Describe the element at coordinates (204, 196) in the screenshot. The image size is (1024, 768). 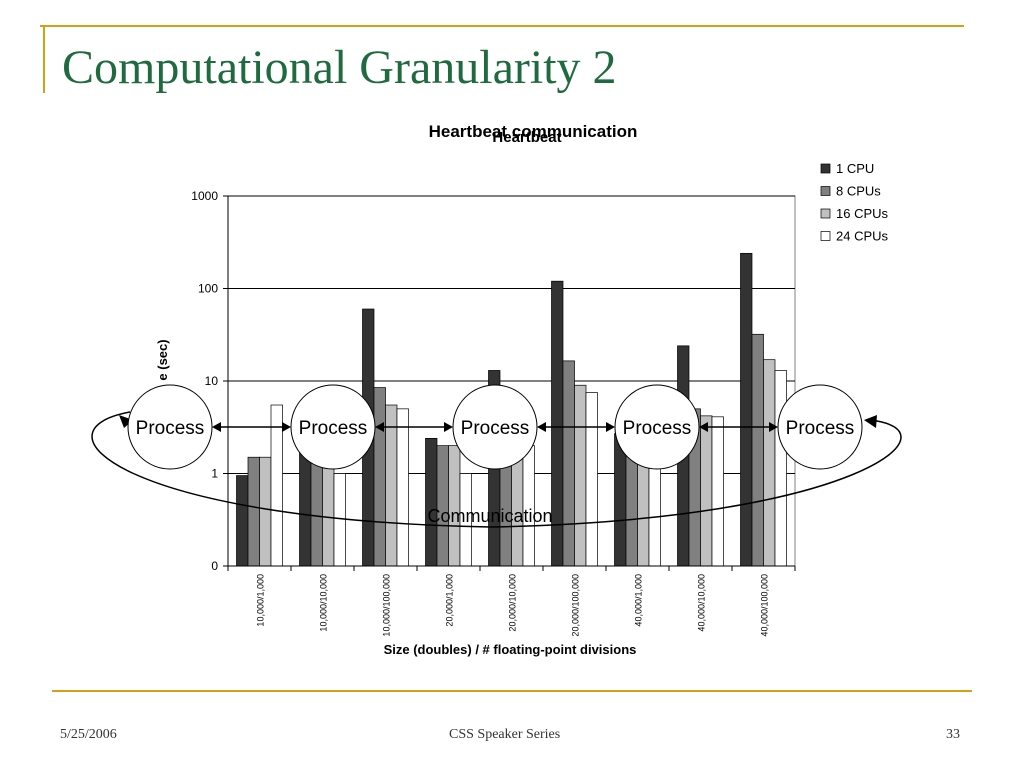
I see `y-tick-label: 1000` at that location.